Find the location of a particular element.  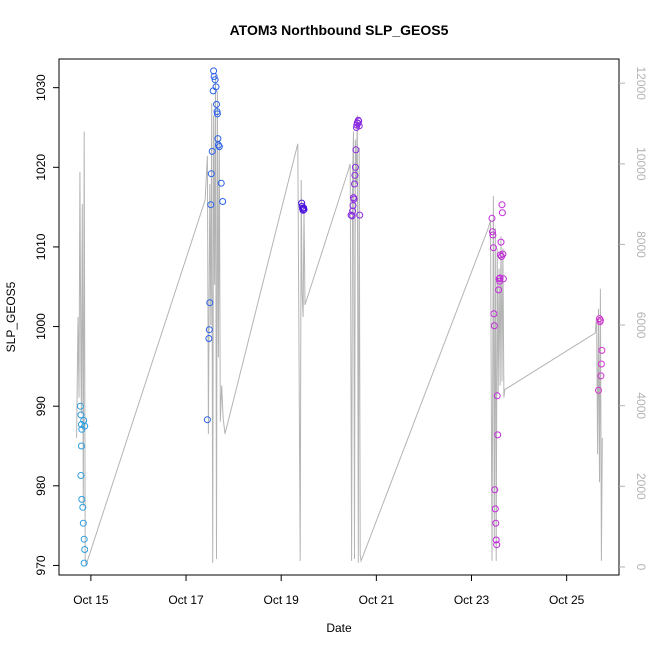

y-tick-label: 990 is located at coordinates (41, 406).